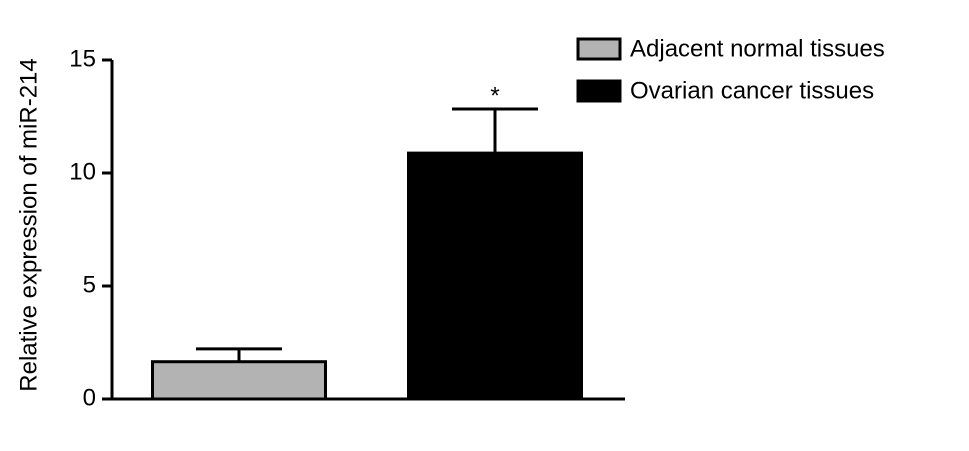 The width and height of the screenshot is (969, 451). Describe the element at coordinates (89, 284) in the screenshot. I see `y-tick-label: 5` at that location.